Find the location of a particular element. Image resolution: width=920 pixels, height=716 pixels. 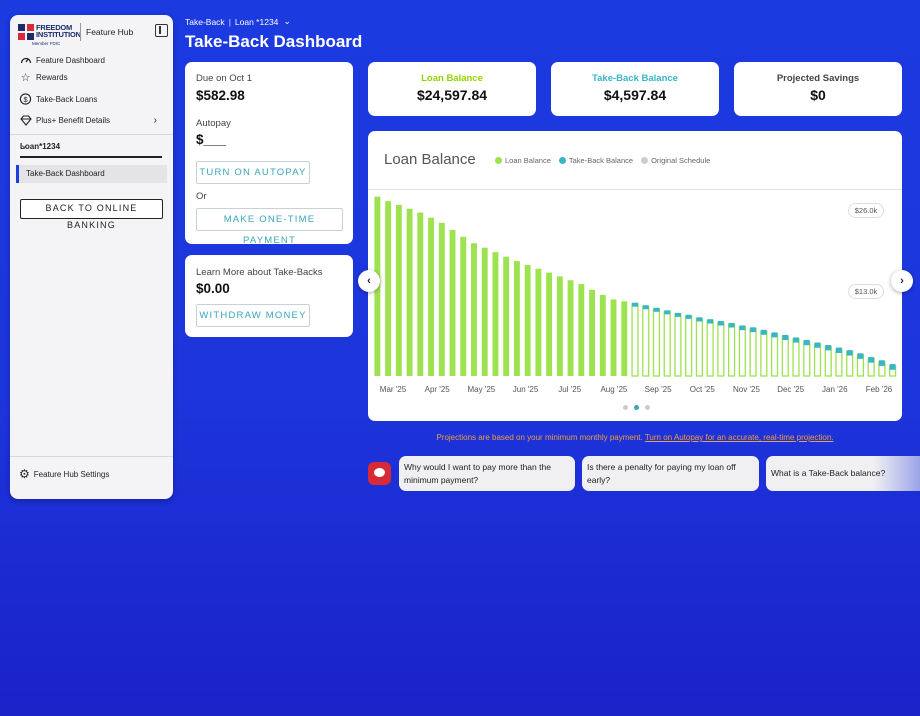

x-tick-label: Apr '25 is located at coordinates (438, 389).